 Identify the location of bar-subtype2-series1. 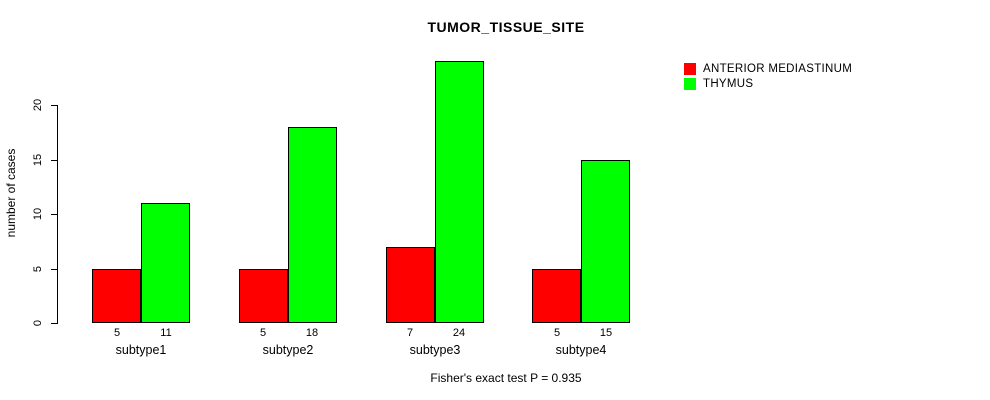
(312, 224).